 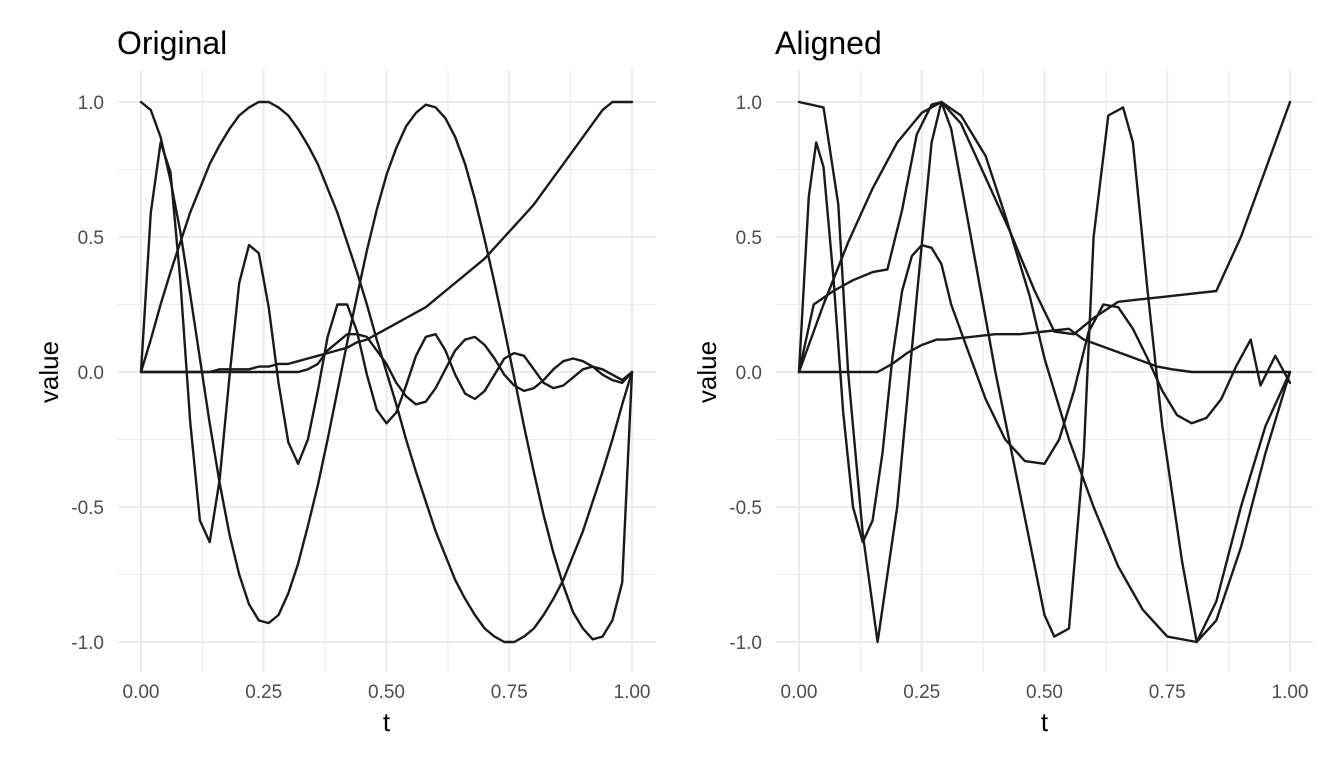 What do you see at coordinates (828, 43) in the screenshot?
I see `panel-title: Aligned` at bounding box center [828, 43].